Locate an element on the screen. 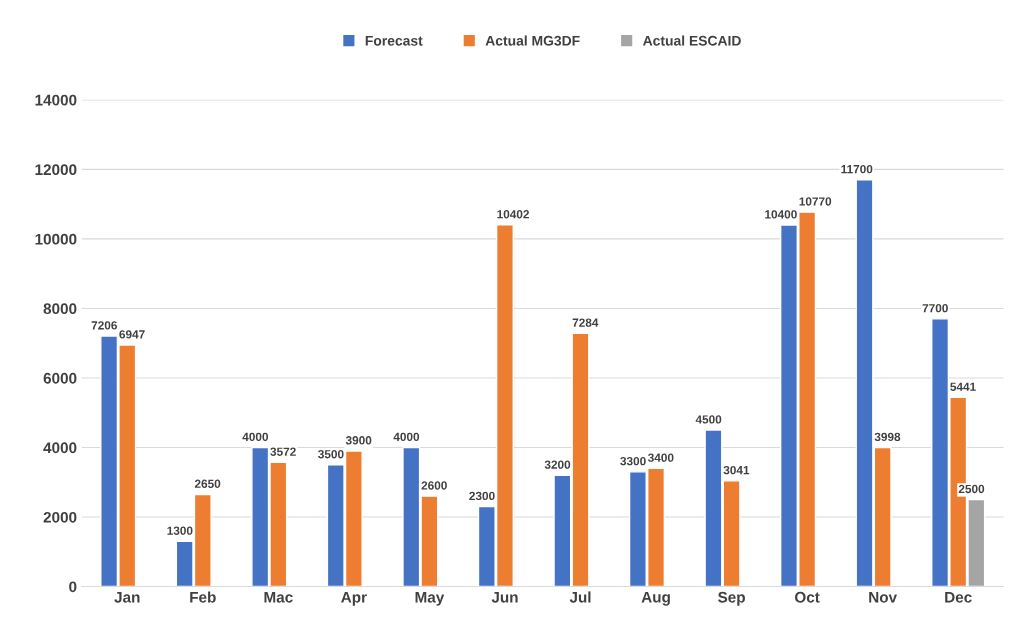 This screenshot has height=624, width=1024. x-tick-label: Feb is located at coordinates (203, 597).